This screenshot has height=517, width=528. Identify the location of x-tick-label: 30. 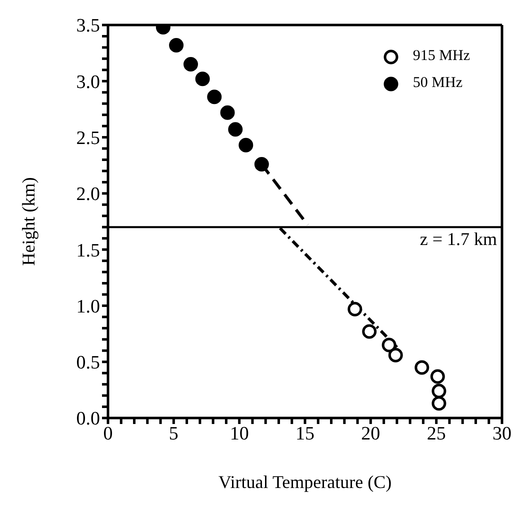
(502, 433).